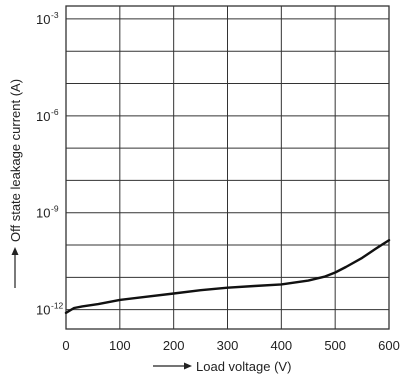 The width and height of the screenshot is (403, 379). I want to click on y-tick-exponent: -3, so click(55, 15).